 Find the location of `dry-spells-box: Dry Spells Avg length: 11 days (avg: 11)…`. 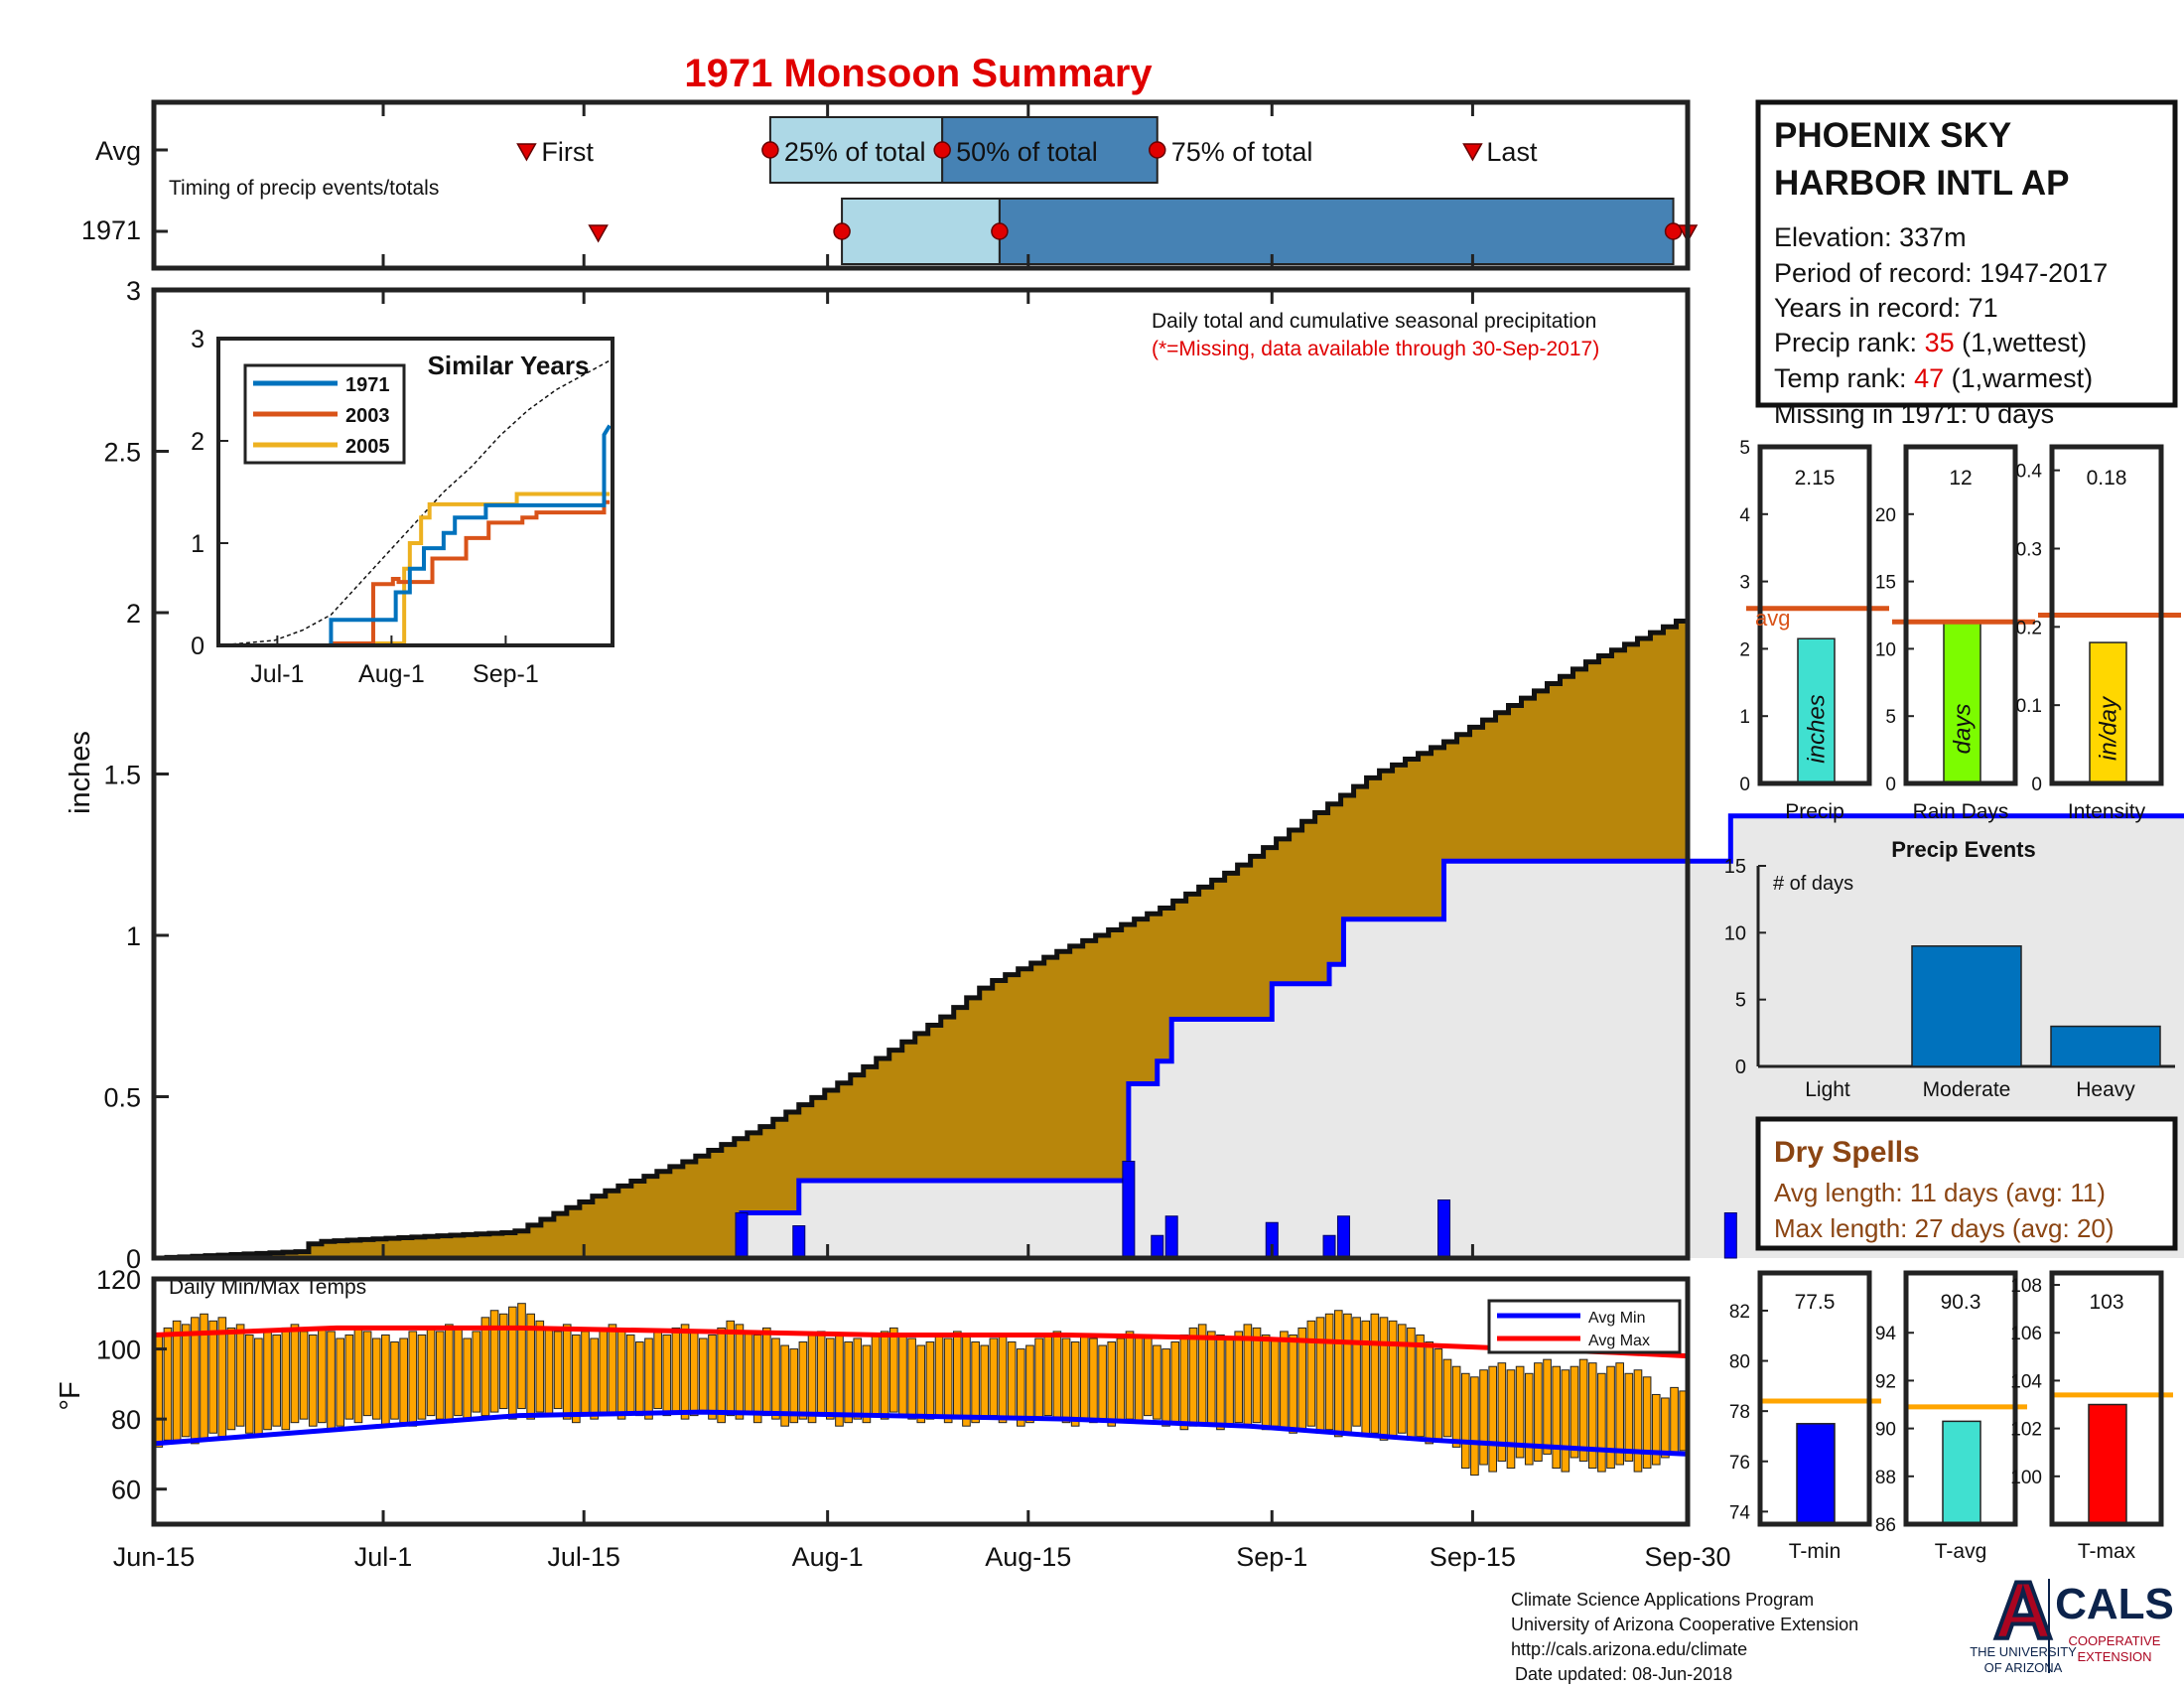

dry-spells-box: Dry Spells Avg length: 11 days (avg: 11)… is located at coordinates (1966, 1183).